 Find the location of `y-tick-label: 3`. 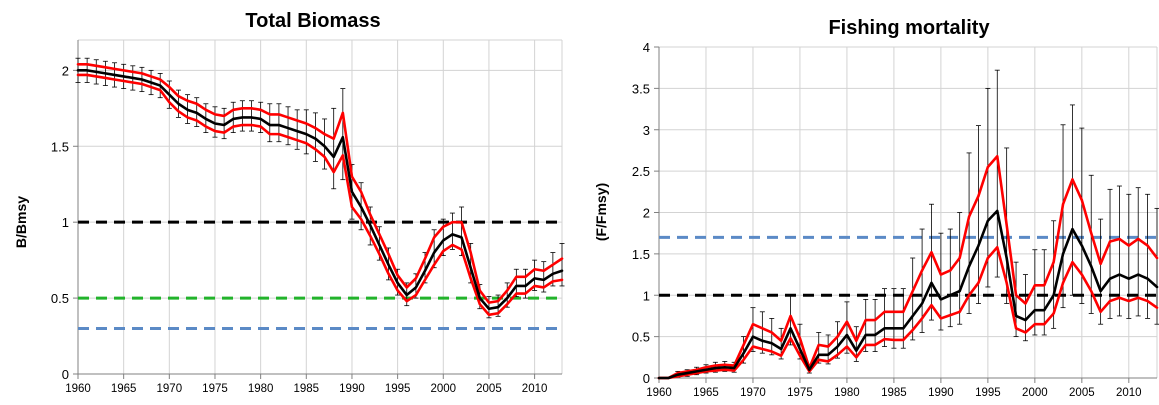

y-tick-label: 3 is located at coordinates (646, 130).